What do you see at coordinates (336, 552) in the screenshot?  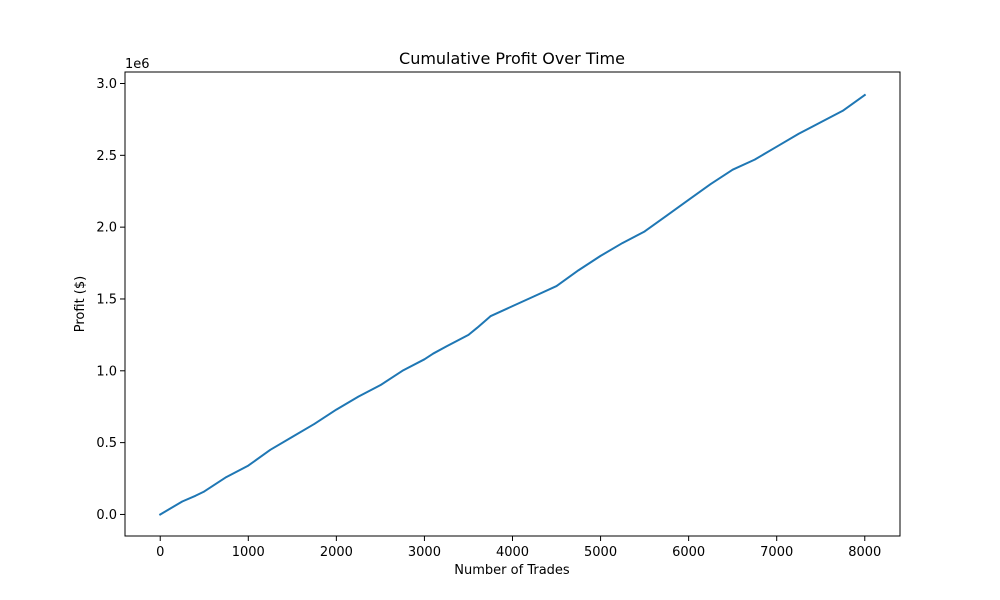 I see `x-tick-label: 2000` at bounding box center [336, 552].